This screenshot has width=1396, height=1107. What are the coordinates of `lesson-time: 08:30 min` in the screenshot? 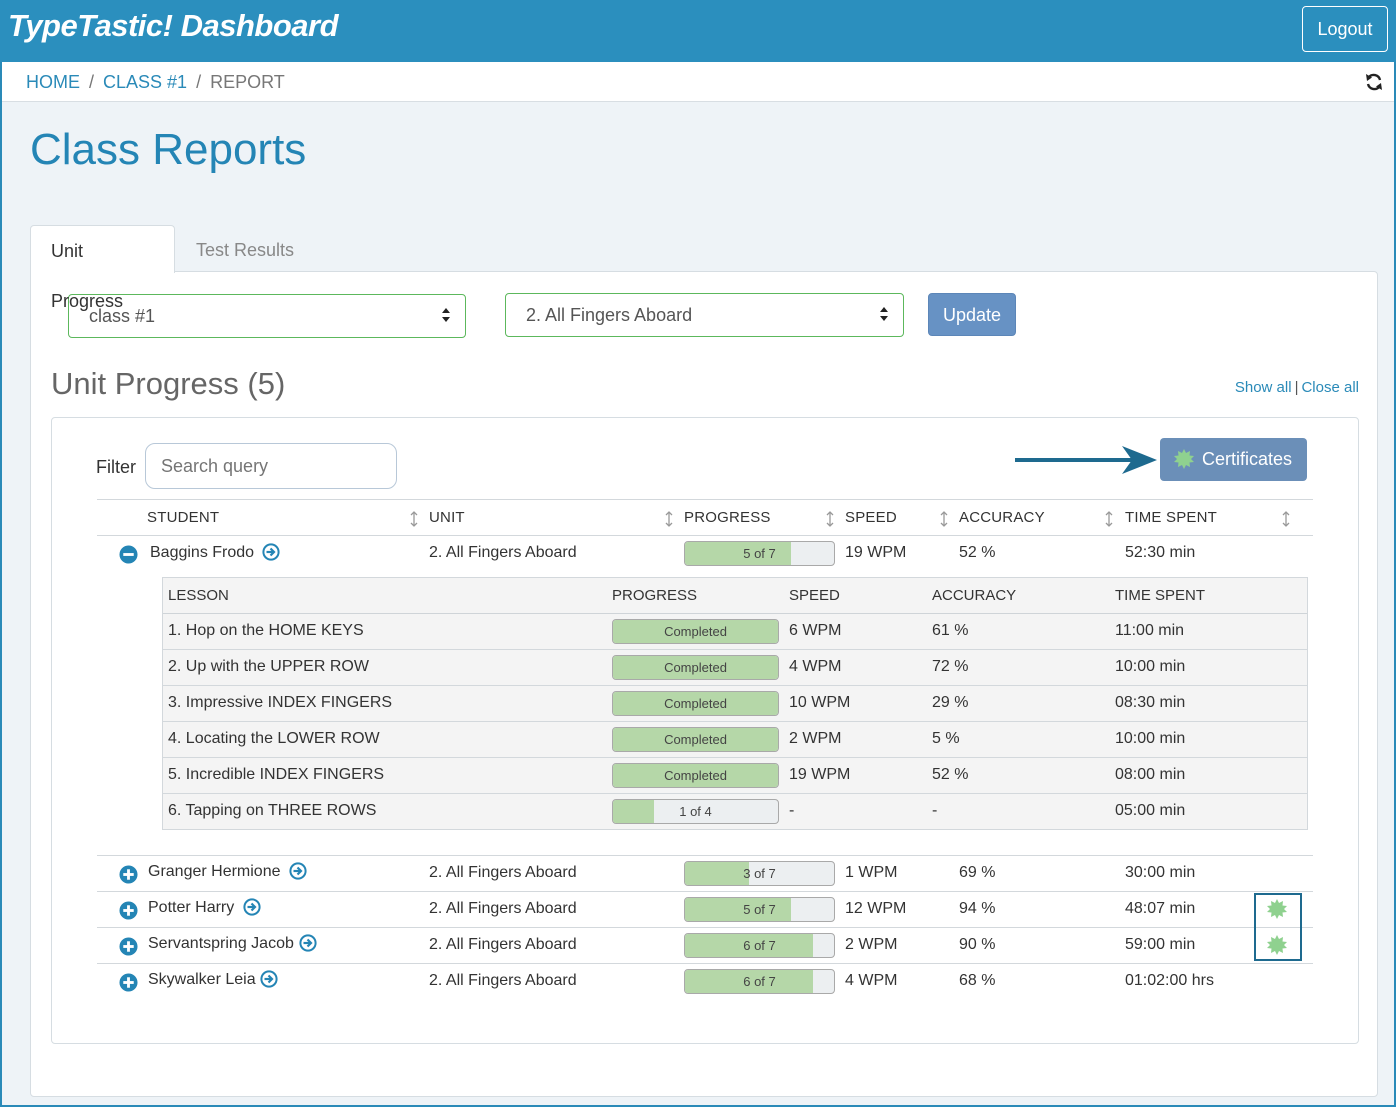 It's located at (1150, 702).